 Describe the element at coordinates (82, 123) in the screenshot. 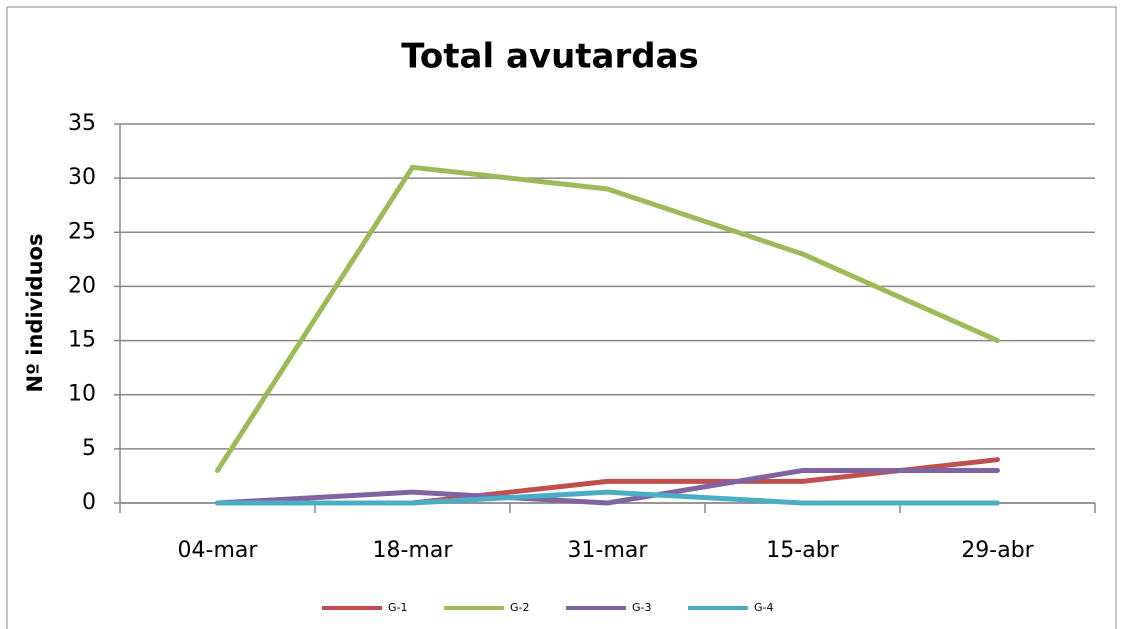

I see `y-tick-label: 35` at that location.